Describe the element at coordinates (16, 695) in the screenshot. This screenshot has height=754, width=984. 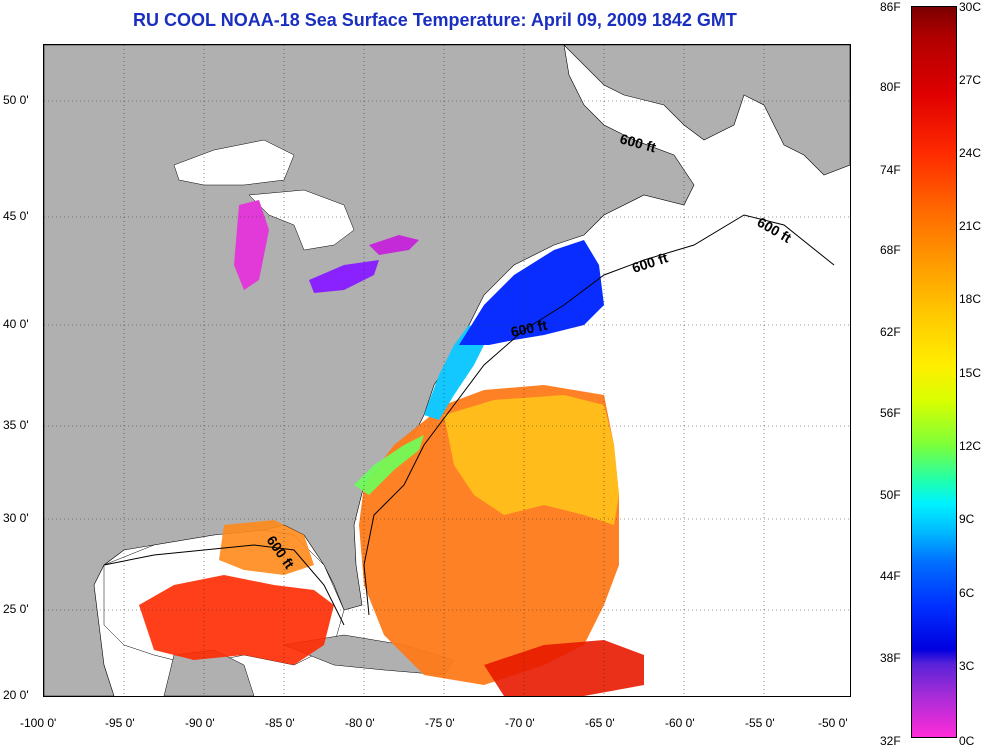
I see `lat-label: 20 0'` at that location.